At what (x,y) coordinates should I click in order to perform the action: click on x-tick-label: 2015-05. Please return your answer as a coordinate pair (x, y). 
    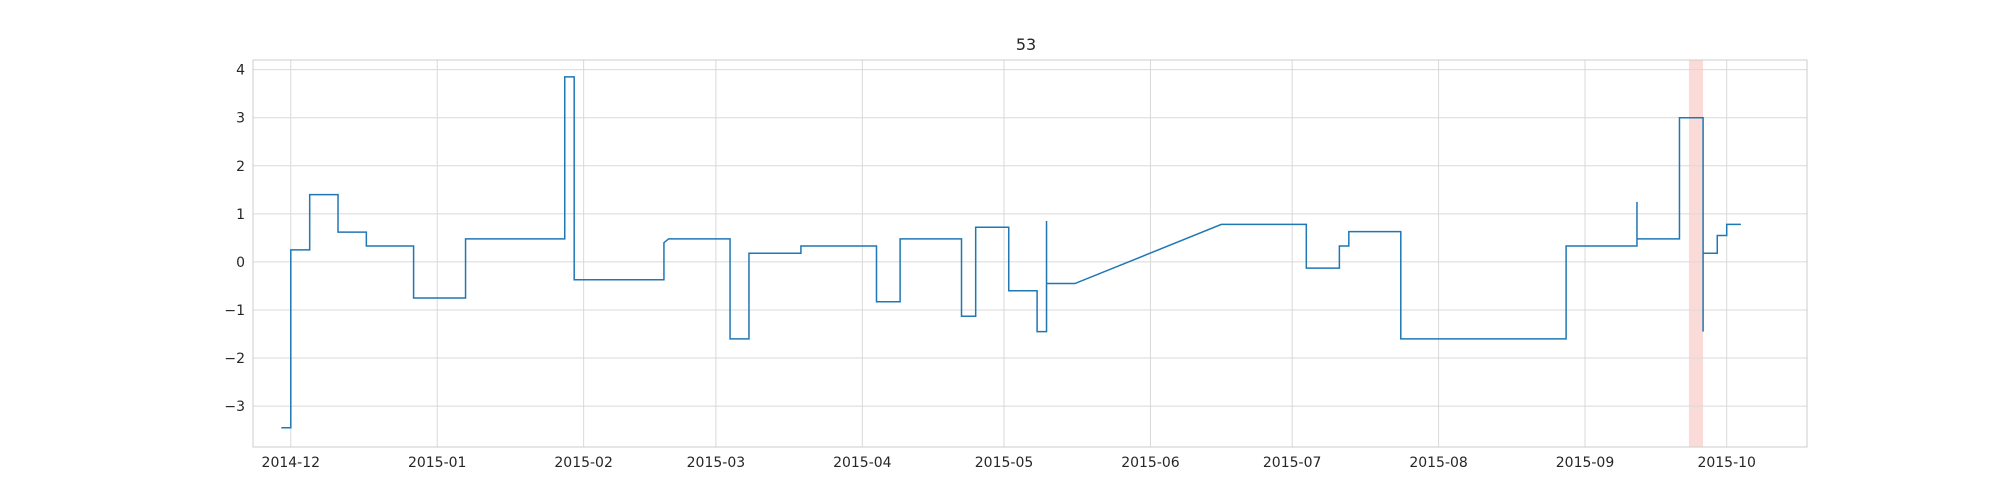
    Looking at the image, I should click on (1004, 463).